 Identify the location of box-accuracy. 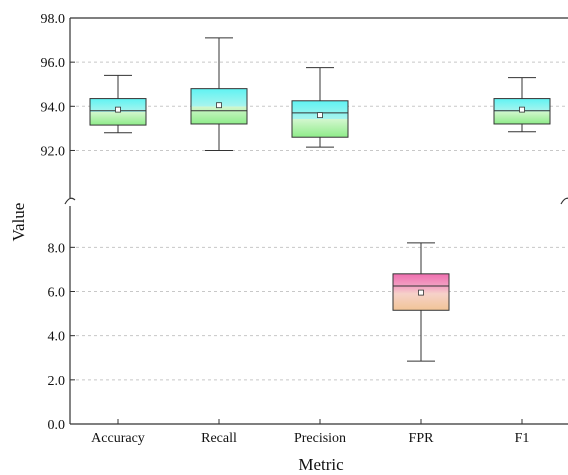
(118, 104).